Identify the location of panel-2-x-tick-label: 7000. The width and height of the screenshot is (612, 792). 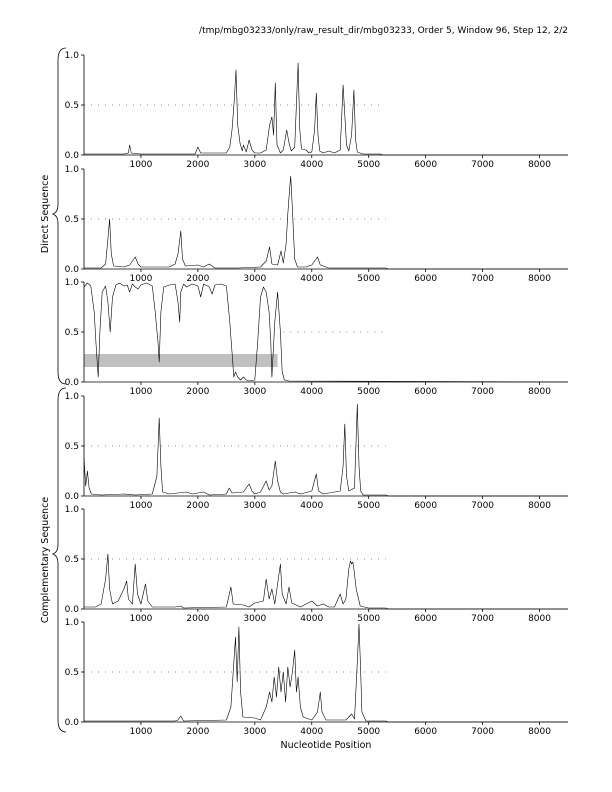
(482, 279).